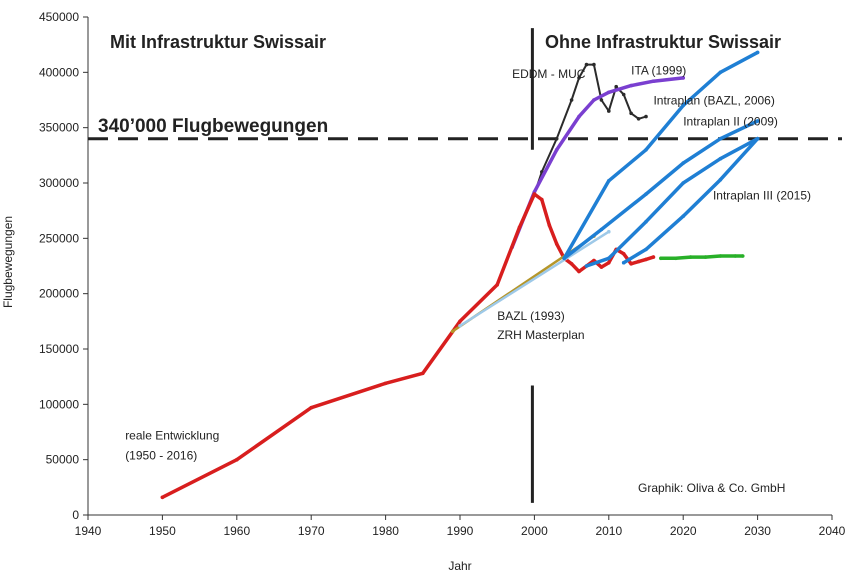 This screenshot has height=574, width=850. I want to click on annotation-label: (1950 - 2016), so click(161, 456).